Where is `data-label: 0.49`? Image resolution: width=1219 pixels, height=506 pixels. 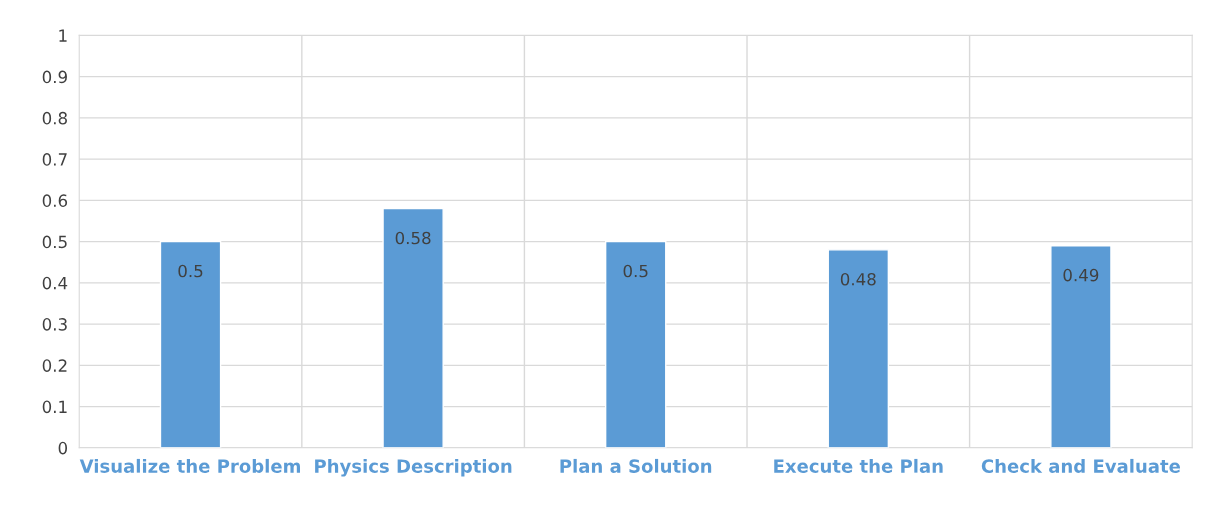
data-label: 0.49 is located at coordinates (1081, 275).